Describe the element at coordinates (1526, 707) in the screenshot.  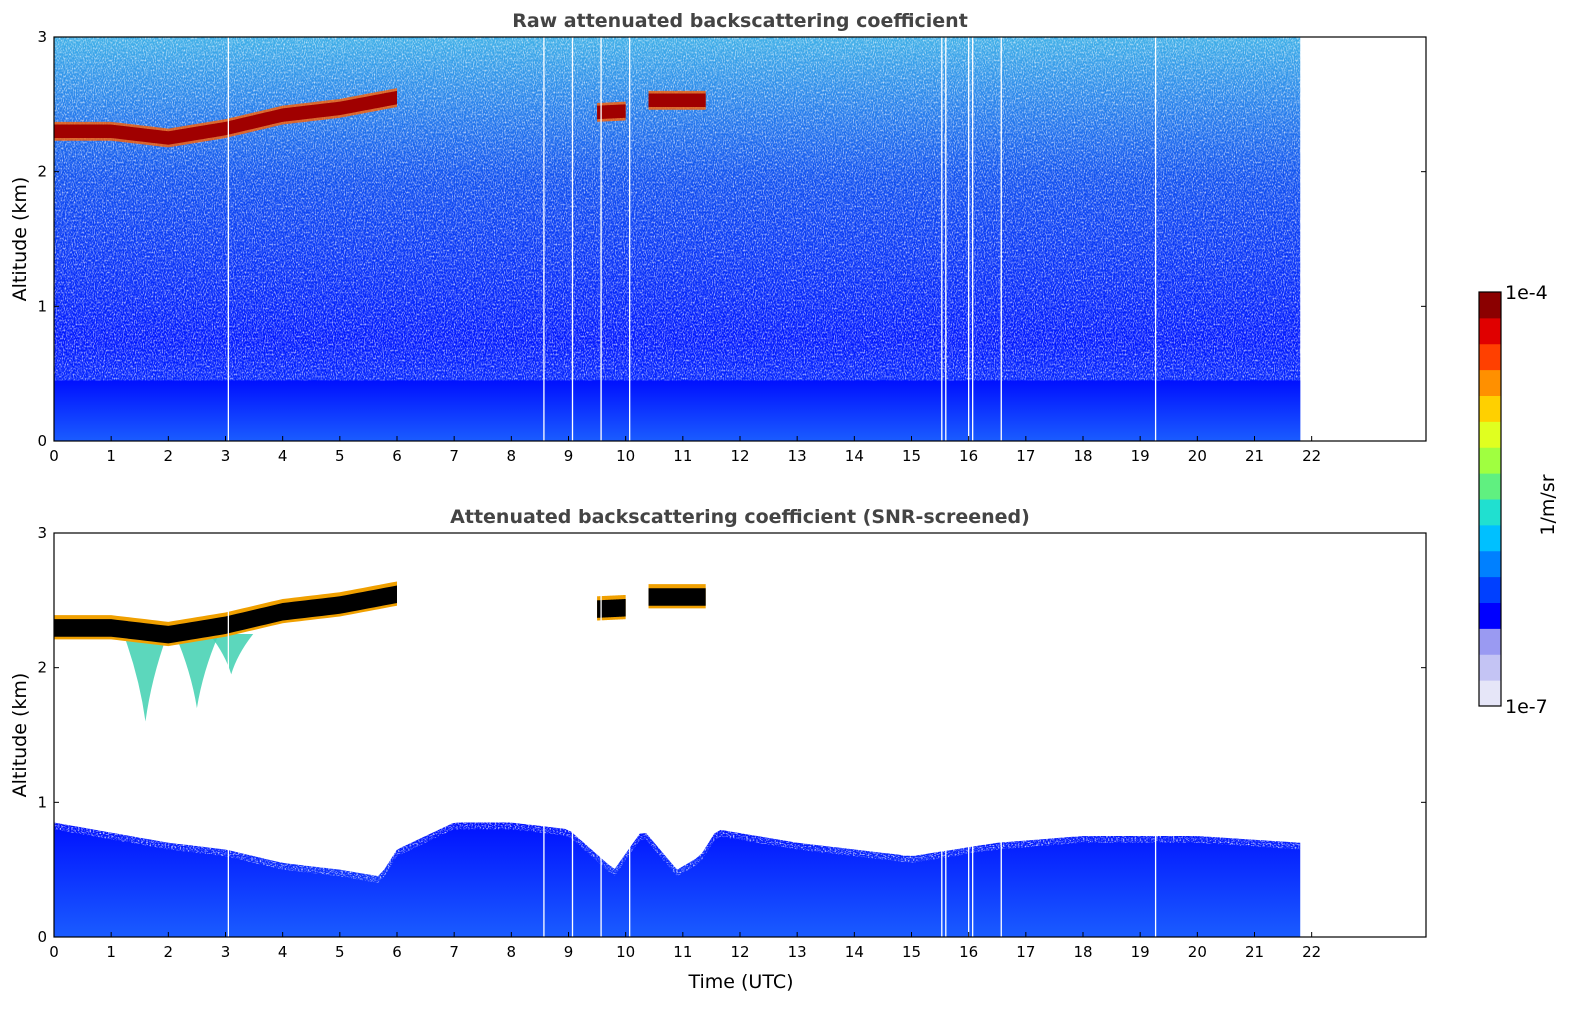
I see `colorbar-min-label: 1e-7` at that location.